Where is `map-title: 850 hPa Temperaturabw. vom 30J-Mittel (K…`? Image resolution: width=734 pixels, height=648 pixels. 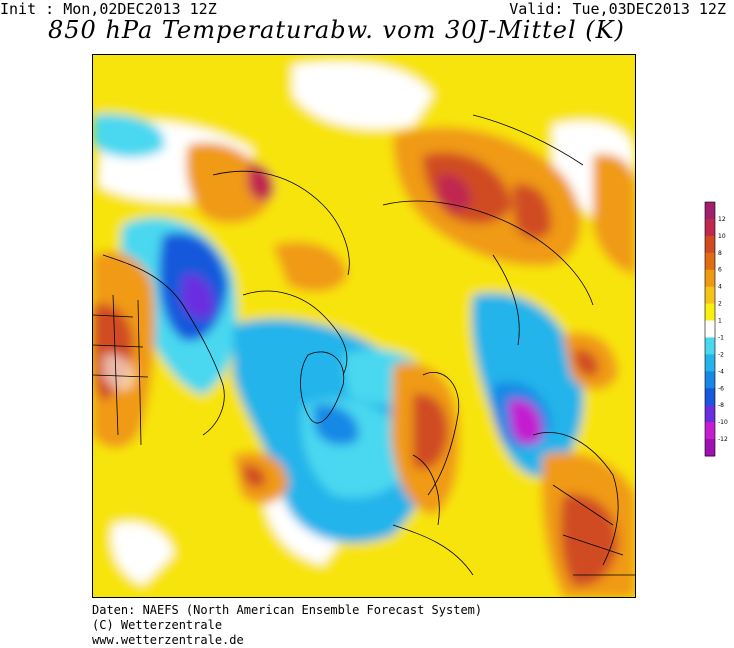 map-title: 850 hPa Temperaturabw. vom 30J-Mittel (K… is located at coordinates (336, 30).